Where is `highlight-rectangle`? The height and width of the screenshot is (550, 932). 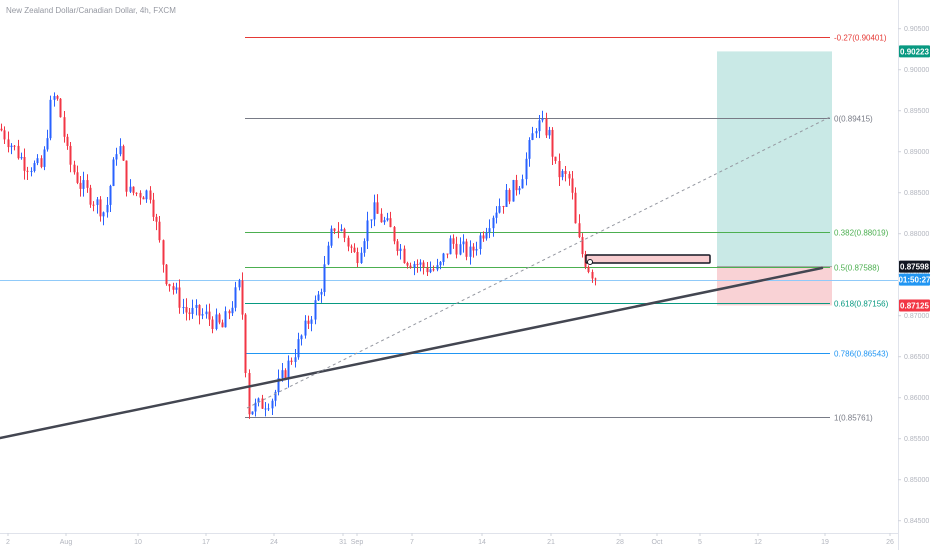 highlight-rectangle is located at coordinates (648, 259).